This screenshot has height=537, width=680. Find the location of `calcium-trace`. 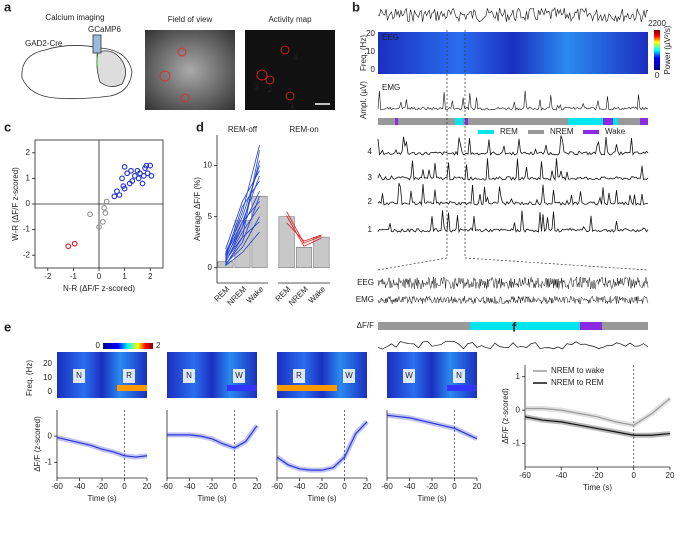

calcium-trace is located at coordinates (513, 222).